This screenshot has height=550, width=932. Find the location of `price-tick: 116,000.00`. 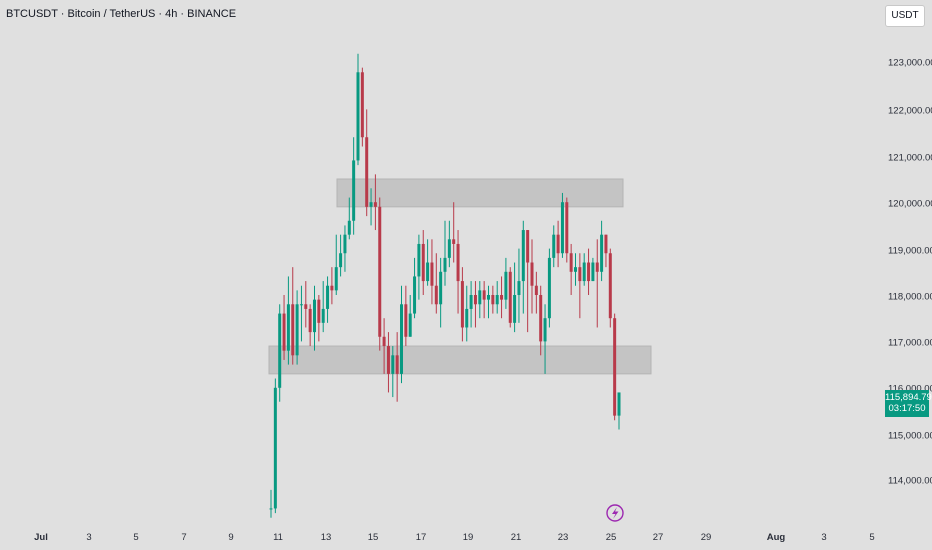

price-tick: 116,000.00 is located at coordinates (910, 389).